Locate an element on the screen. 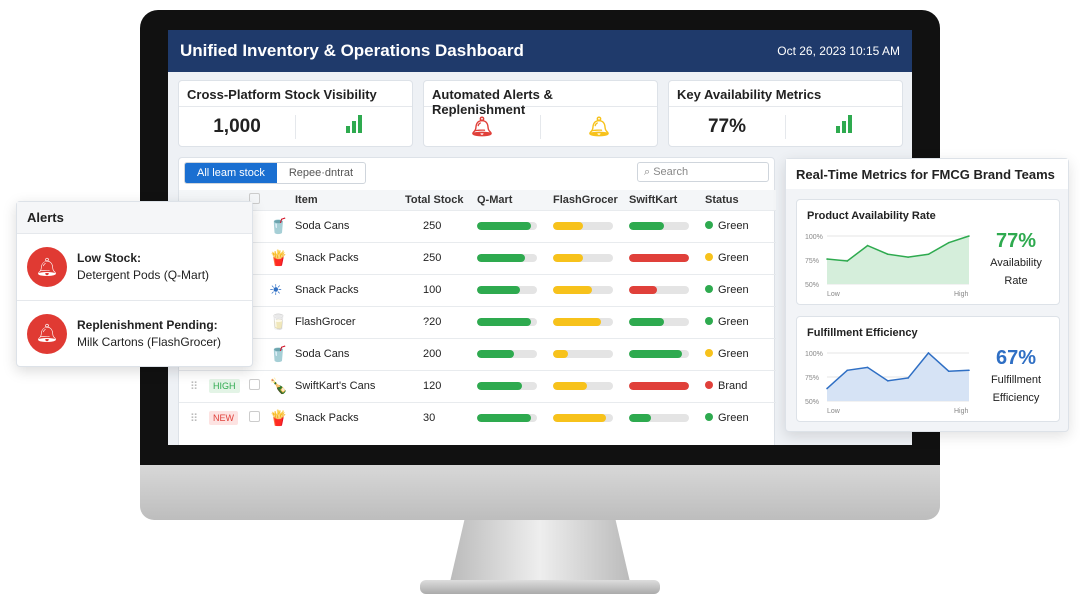 The image size is (1080, 603). alerts-replenishment-card: Automated Alerts & Replenishment 🔔︎ 🔔︎ is located at coordinates (540, 113).